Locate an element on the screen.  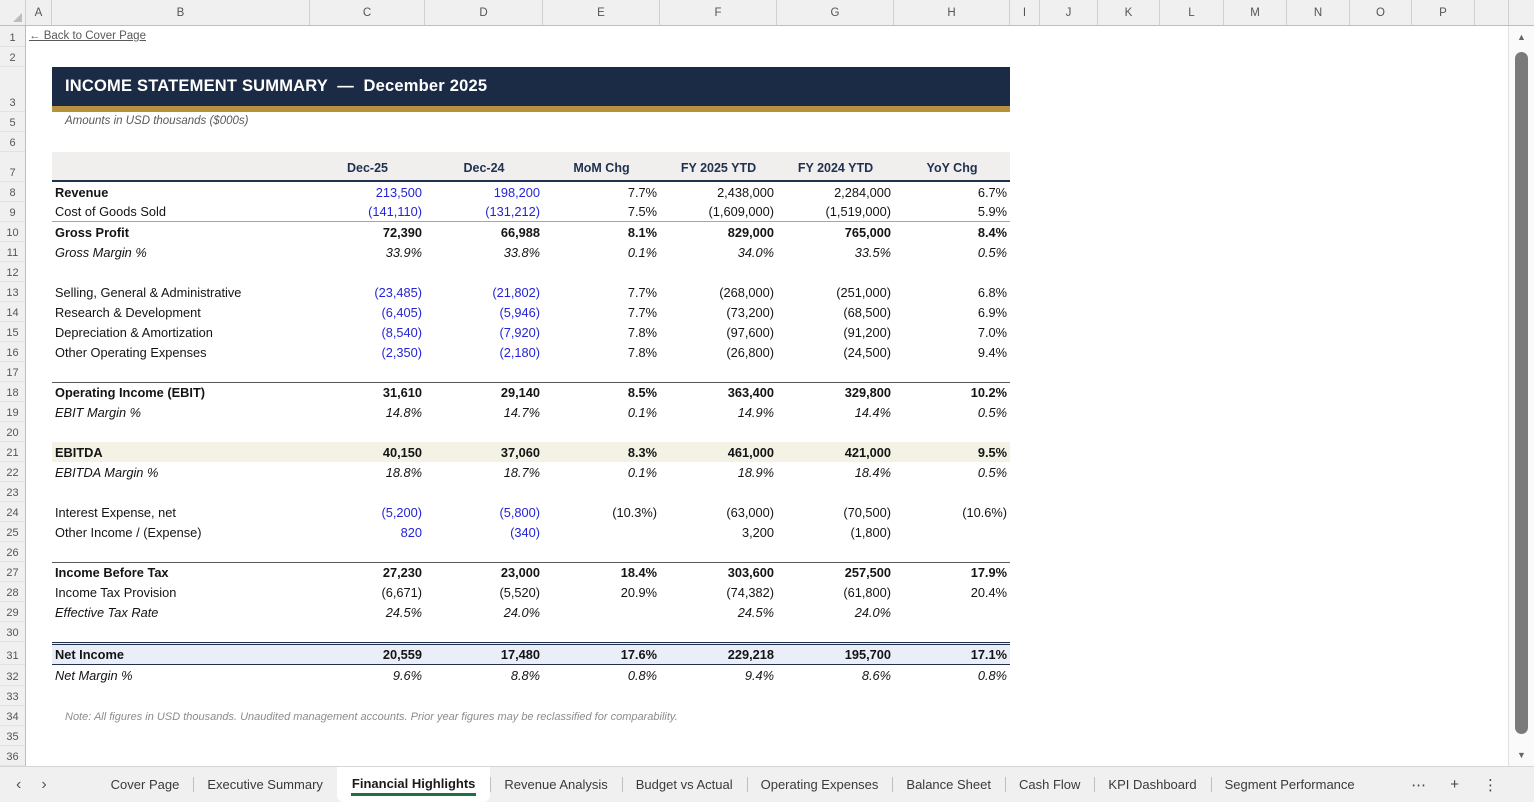
sheet-tab-executive-summary: Executive Summary is located at coordinates (265, 784).